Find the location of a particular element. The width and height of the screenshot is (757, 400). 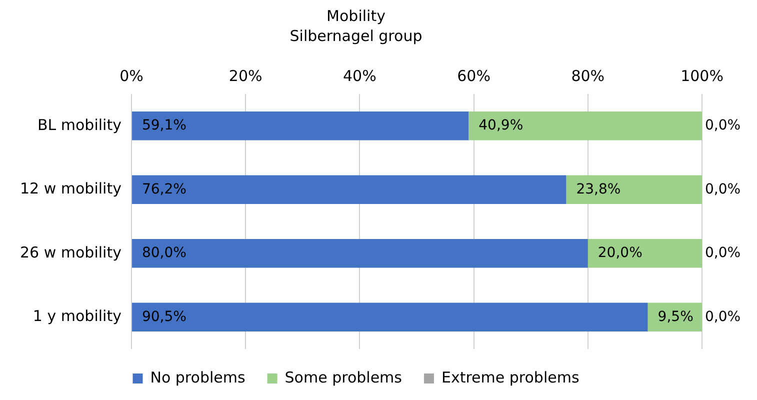

x-tick-label: 20% is located at coordinates (245, 75).